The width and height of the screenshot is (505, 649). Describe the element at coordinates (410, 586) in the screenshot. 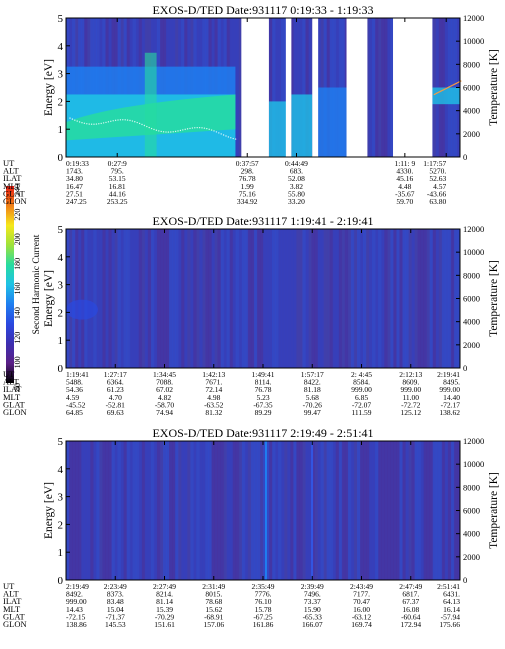

I see `row-cell: 2:47:49` at that location.